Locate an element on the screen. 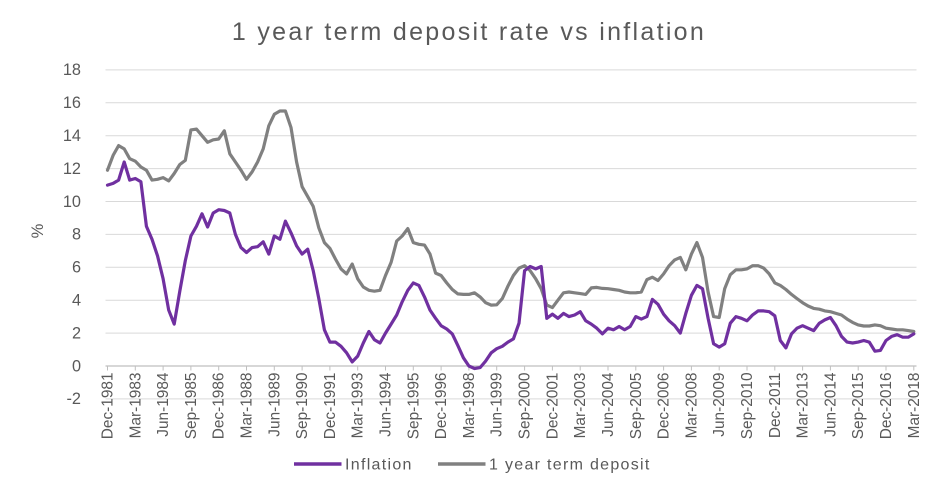 This screenshot has height=496, width=939. svg-text: Dec-2011 is located at coordinates (775, 406).